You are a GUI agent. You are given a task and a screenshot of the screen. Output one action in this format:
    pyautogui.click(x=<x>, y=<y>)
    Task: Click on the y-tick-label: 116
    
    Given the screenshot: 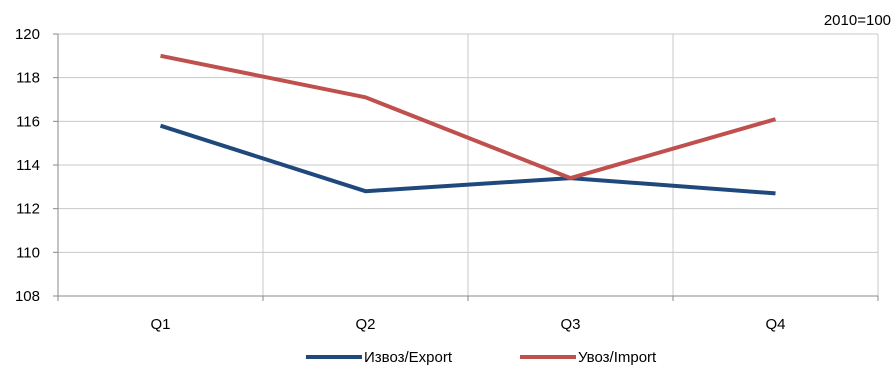 What is the action you would take?
    pyautogui.click(x=28, y=121)
    